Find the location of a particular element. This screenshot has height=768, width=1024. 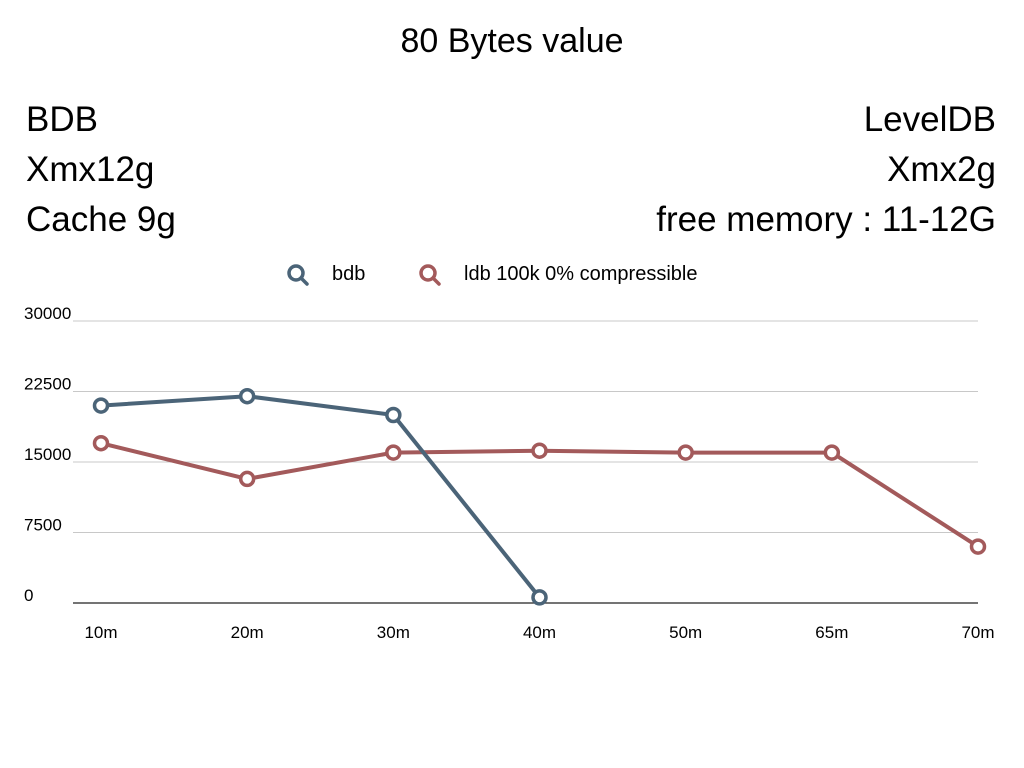

x-tick-label: 20m is located at coordinates (247, 632).